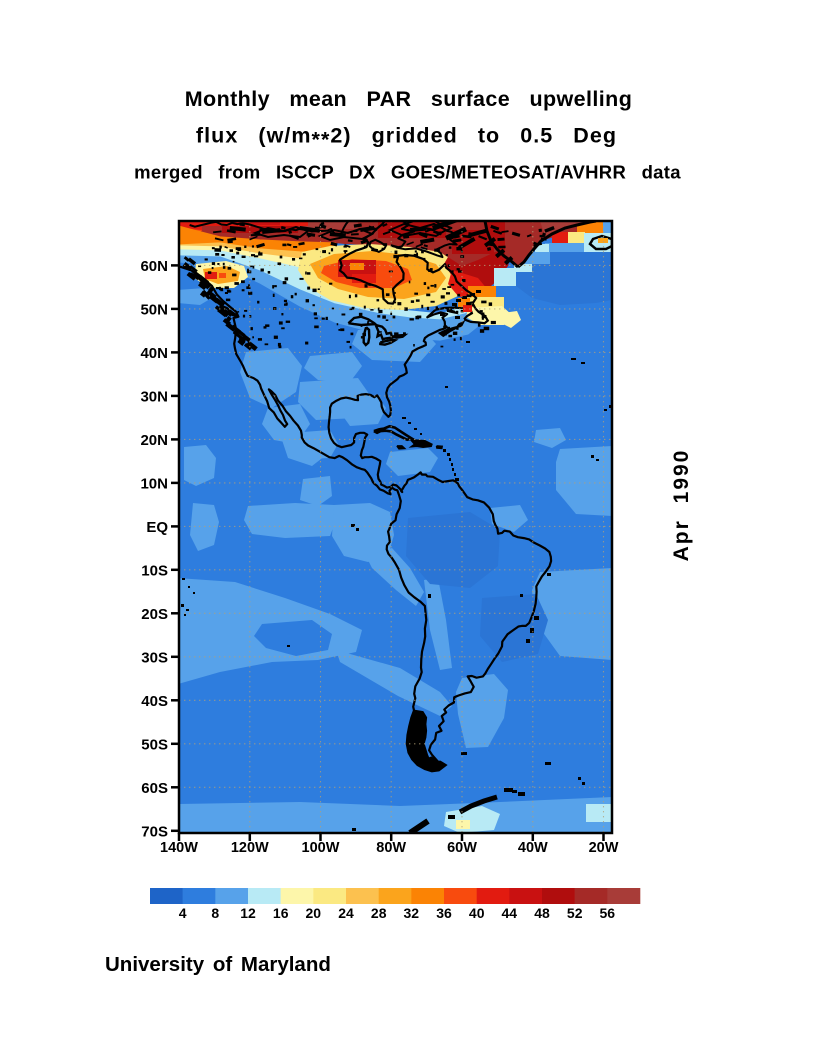  I want to click on svg-text: 52, so click(575, 913).